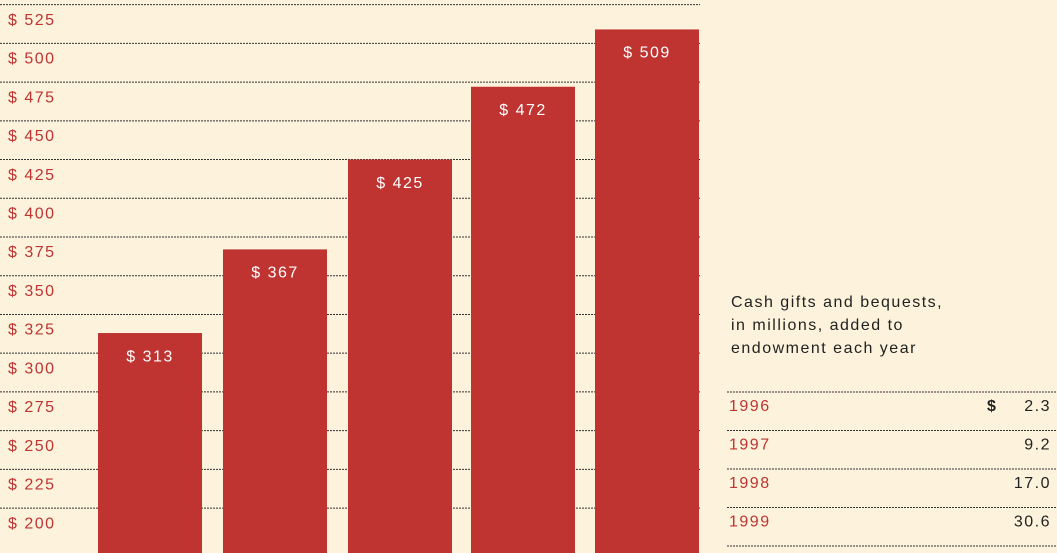 The height and width of the screenshot is (553, 1057). What do you see at coordinates (992, 406) in the screenshot?
I see `table-currency: $` at bounding box center [992, 406].